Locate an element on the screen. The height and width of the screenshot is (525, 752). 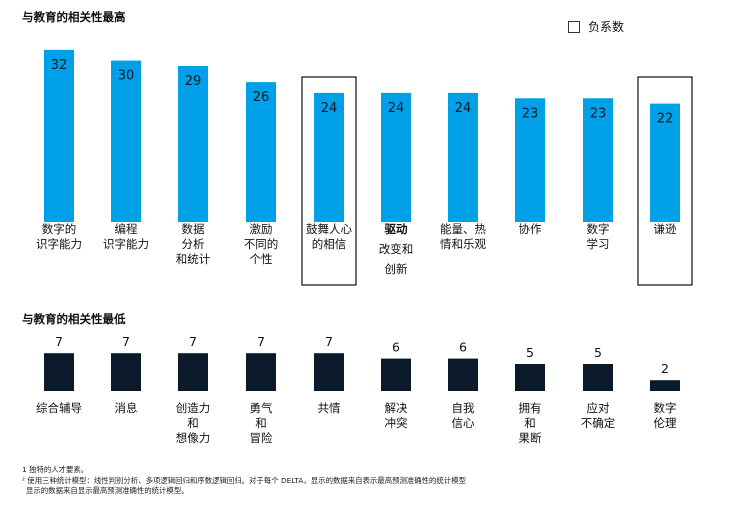
top-category-label: 数据 is located at coordinates (193, 229).